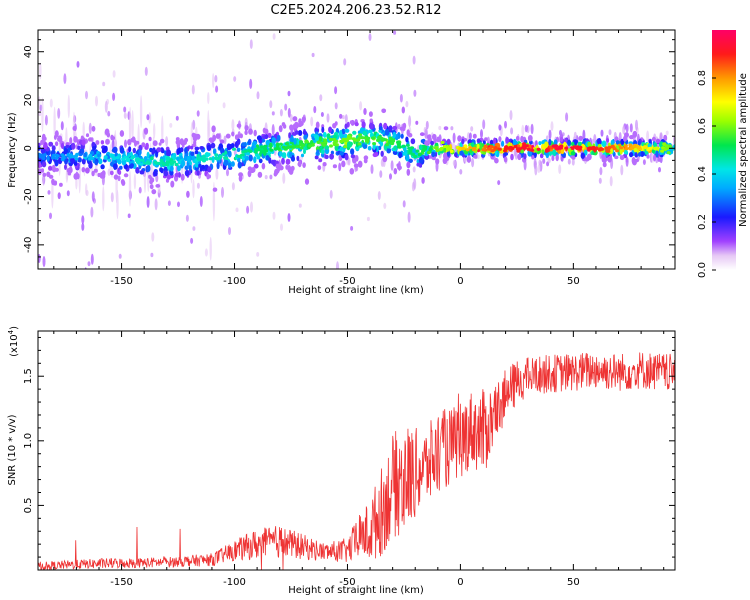  I want to click on colorbar-label: Normalized spectral amplitude, so click(743, 150).